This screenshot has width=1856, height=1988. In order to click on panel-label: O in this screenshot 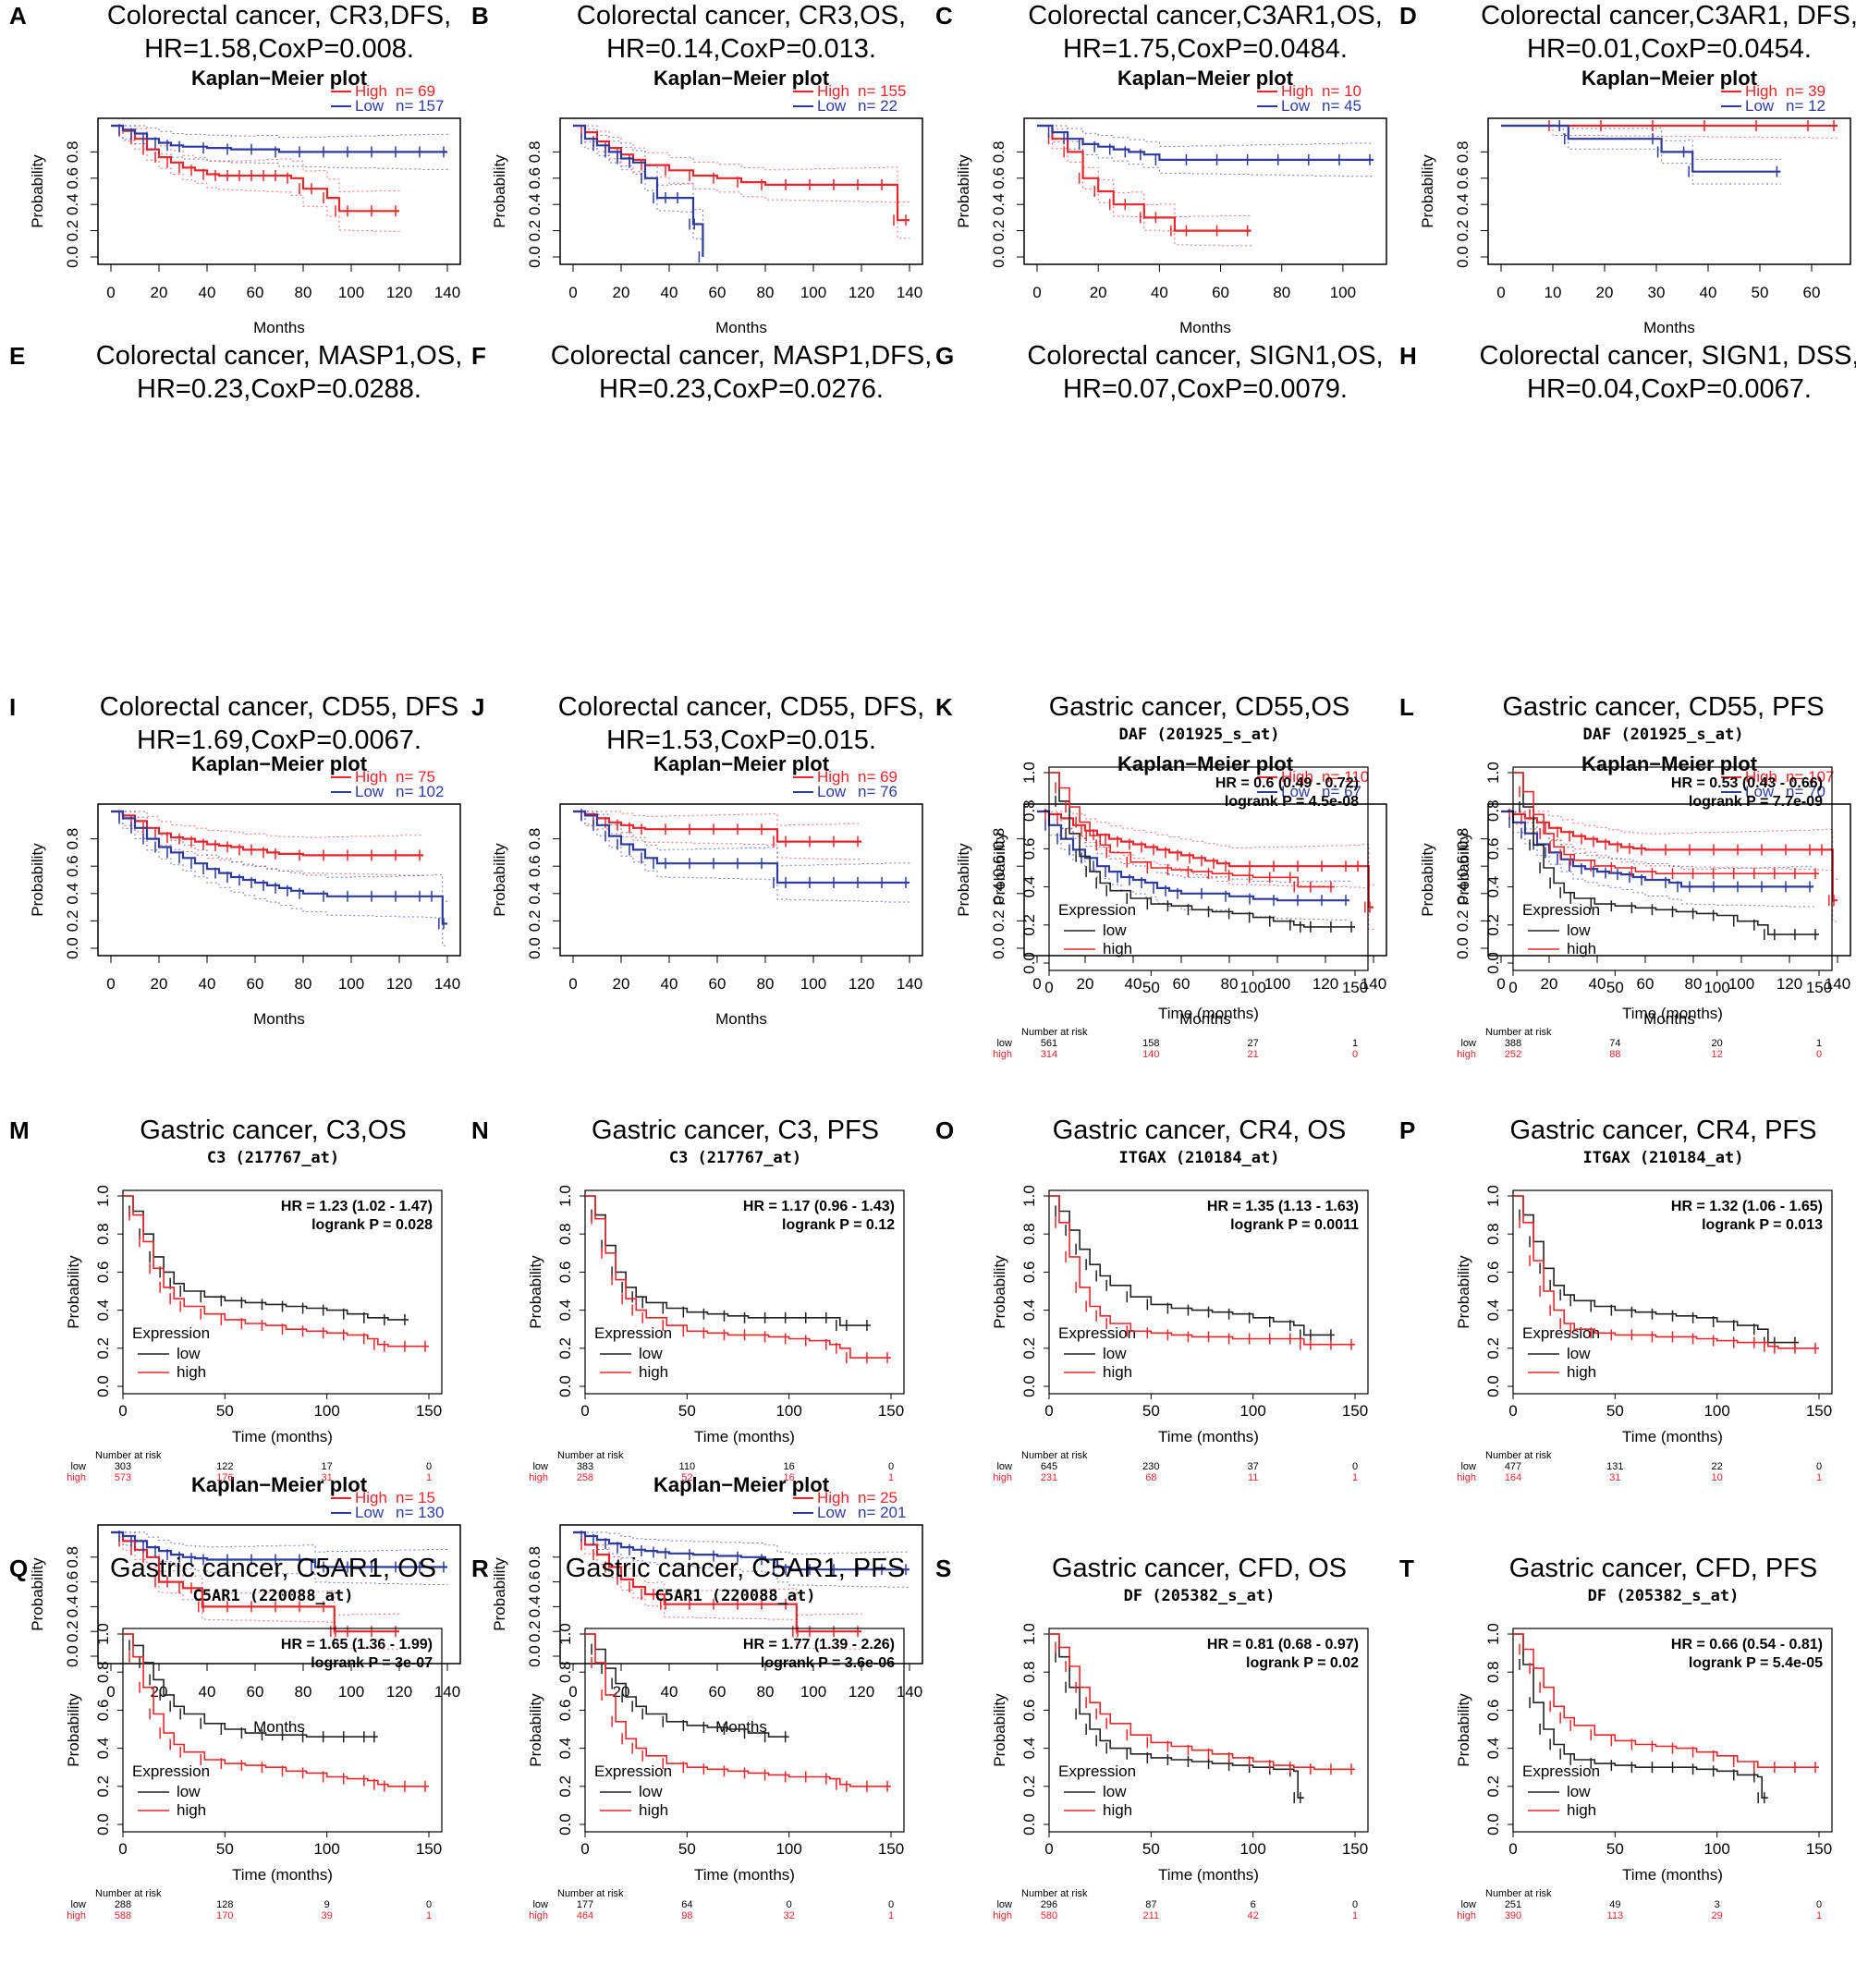, I will do `click(944, 1130)`.